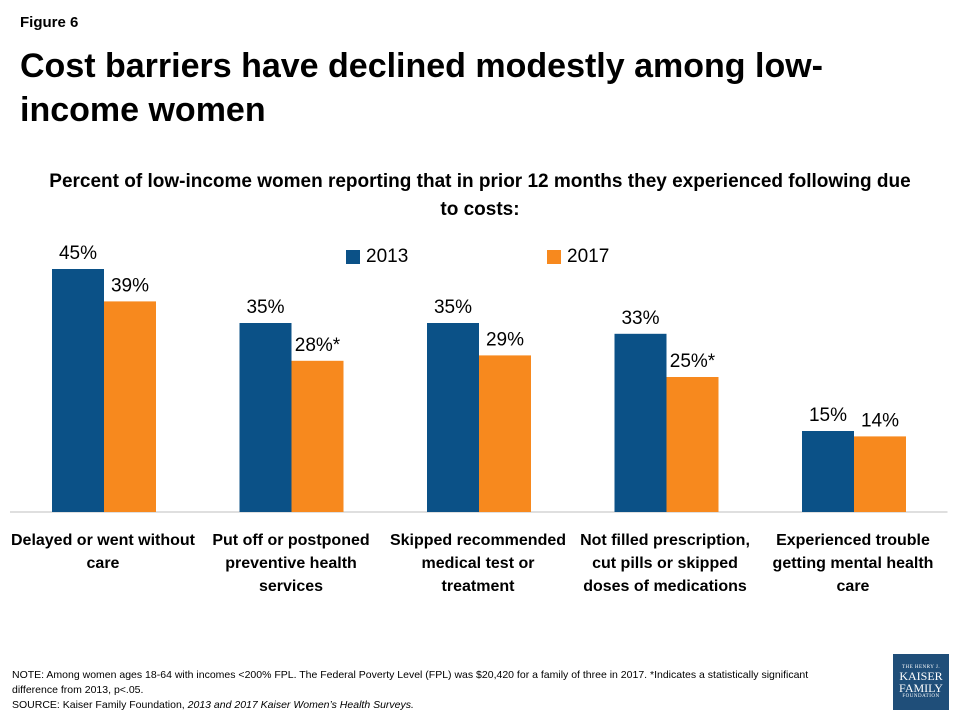 The image size is (960, 720). Describe the element at coordinates (453, 307) in the screenshot. I see `data-label-2013-3: 35%` at that location.